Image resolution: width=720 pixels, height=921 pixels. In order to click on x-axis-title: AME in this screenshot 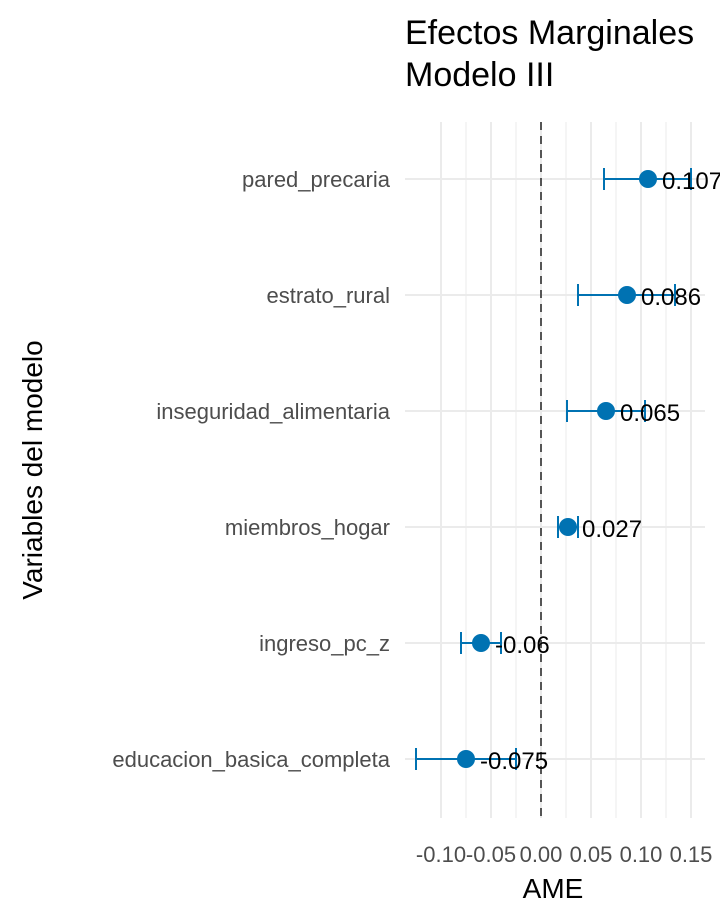, I will do `click(553, 888)`.